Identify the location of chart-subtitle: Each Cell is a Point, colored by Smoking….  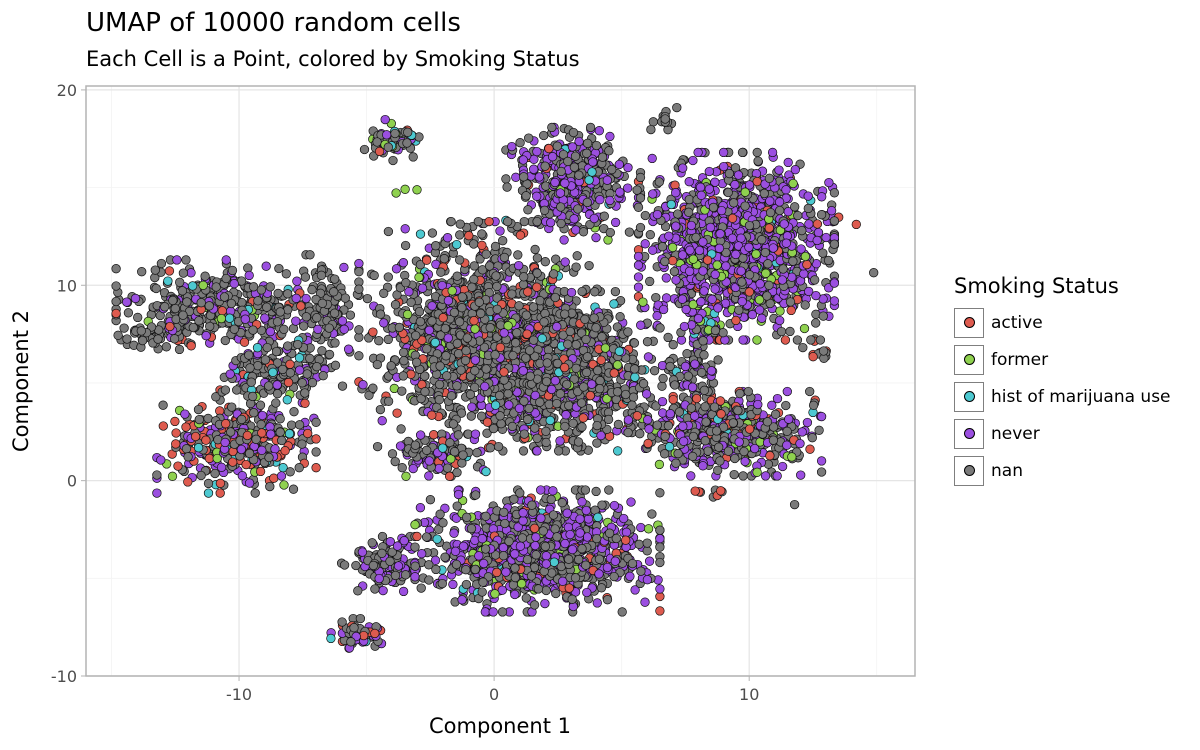
(333, 59).